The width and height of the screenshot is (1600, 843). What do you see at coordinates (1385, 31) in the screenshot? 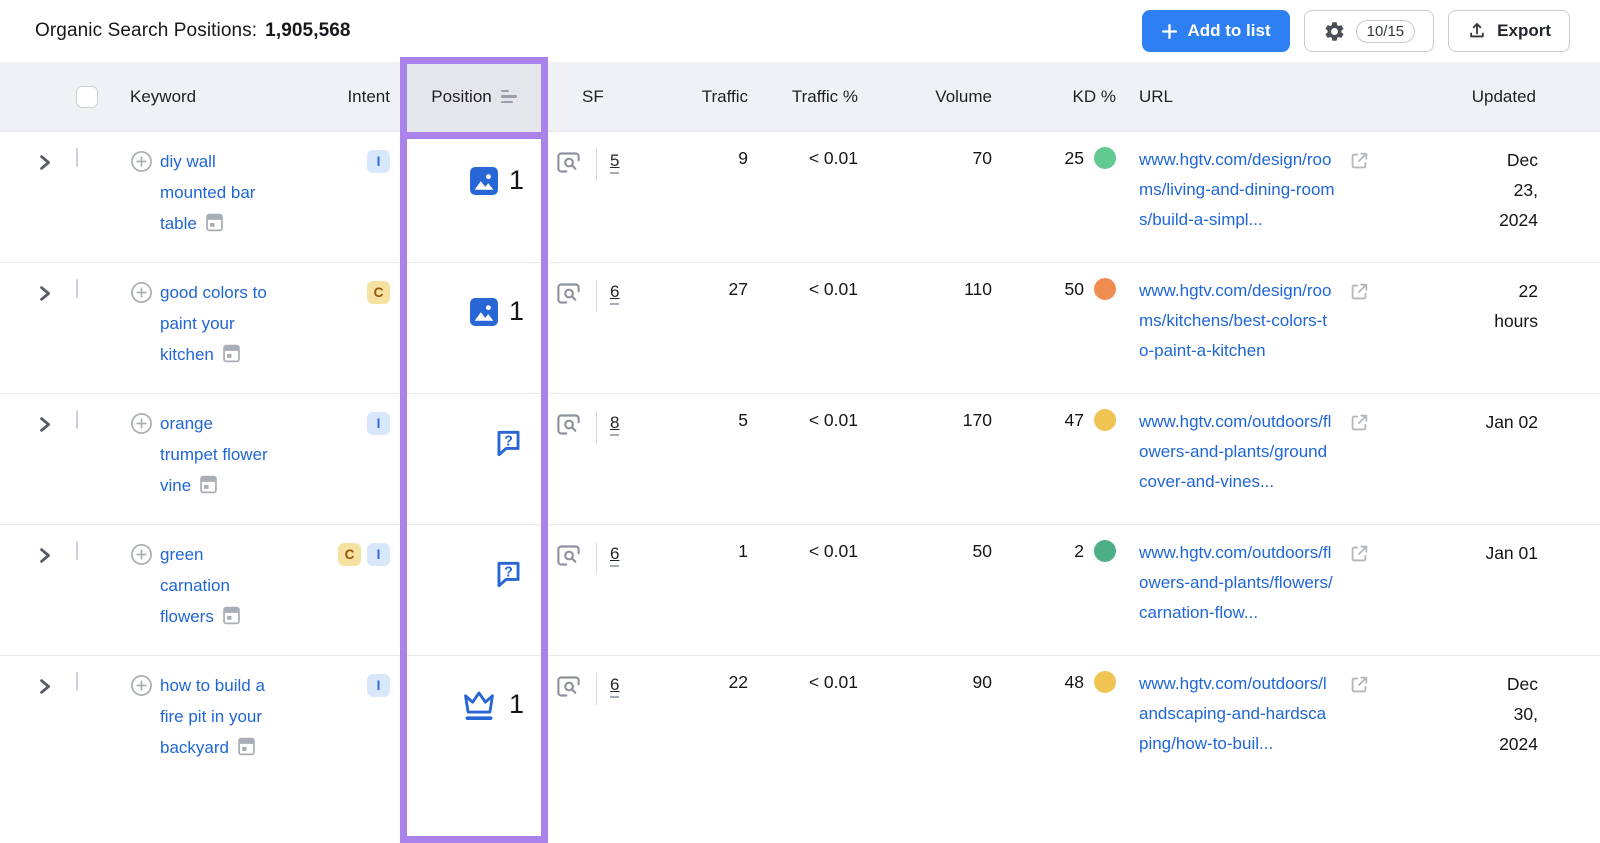
I see `columns-count-badge: 10/15` at bounding box center [1385, 31].